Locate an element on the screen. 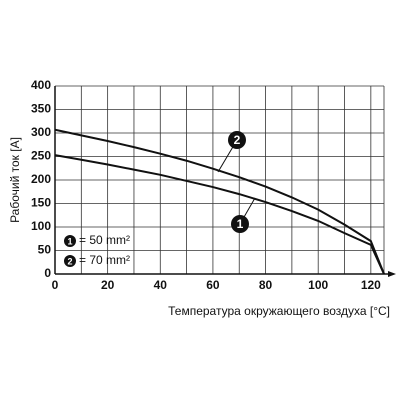 This screenshot has width=400, height=400. legend-label: = 70 mm² is located at coordinates (104, 260).